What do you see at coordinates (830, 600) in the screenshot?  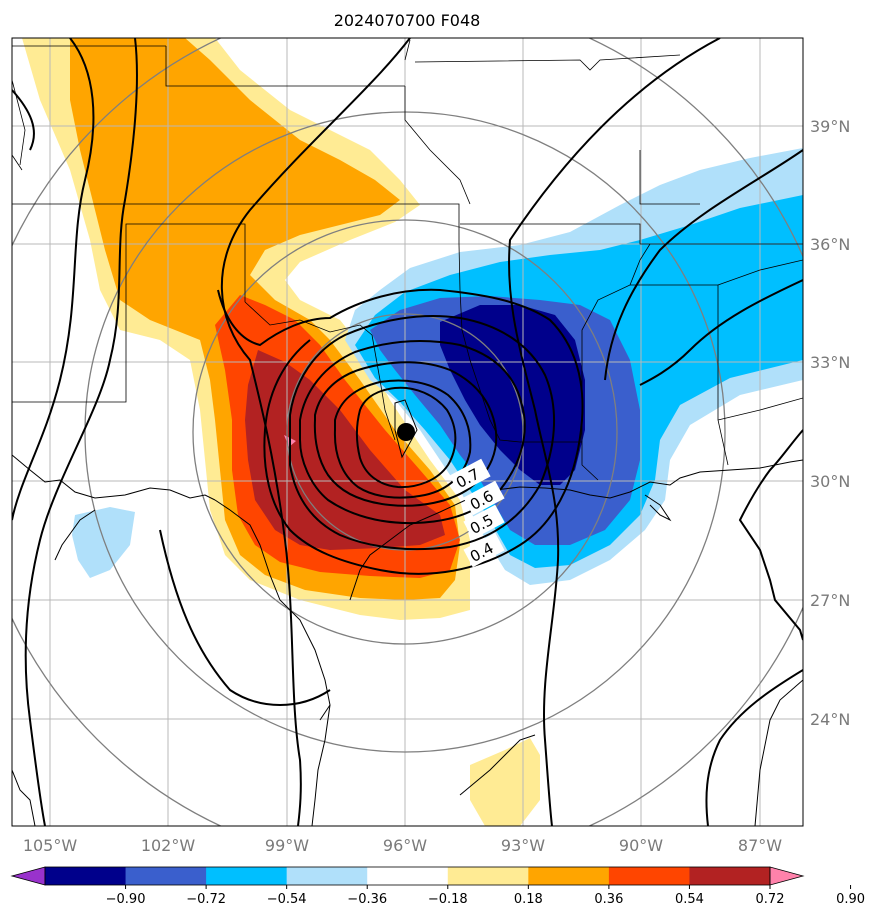 I see `lat-label: 27°N` at bounding box center [830, 600].